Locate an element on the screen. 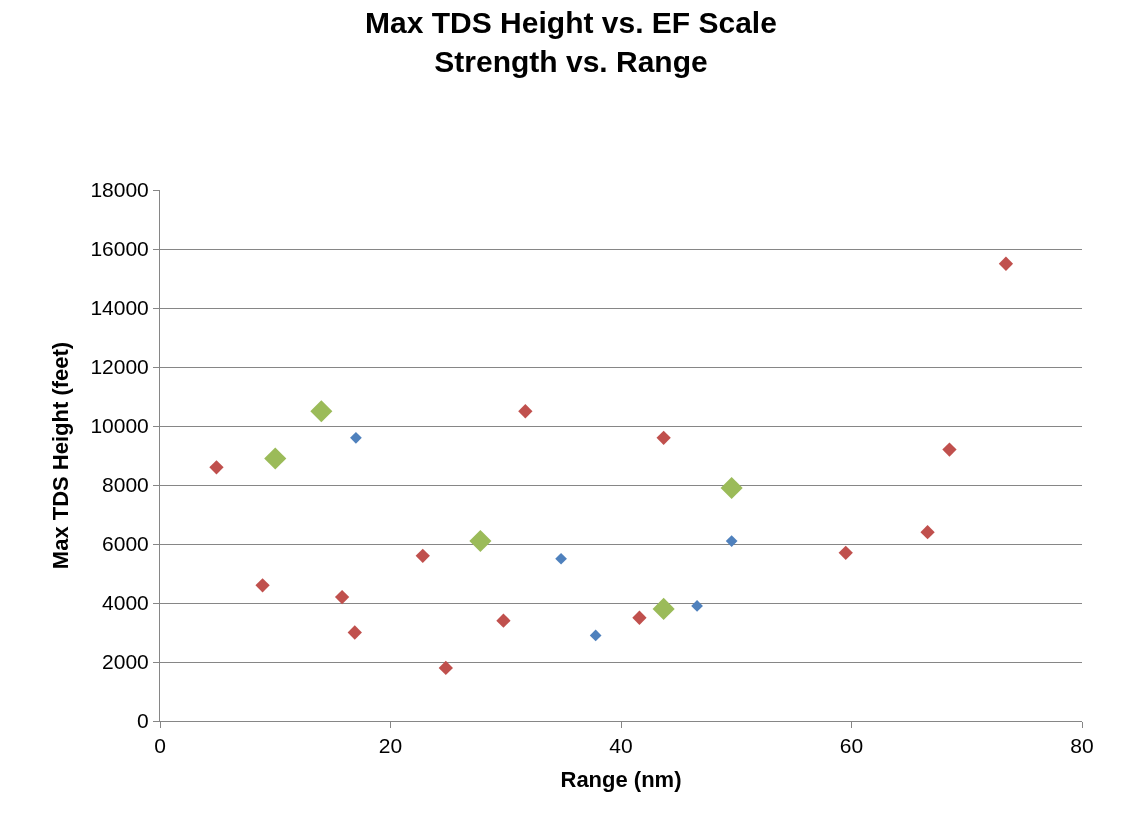 The height and width of the screenshot is (831, 1142). y-tick-label: 4000 is located at coordinates (125, 603).